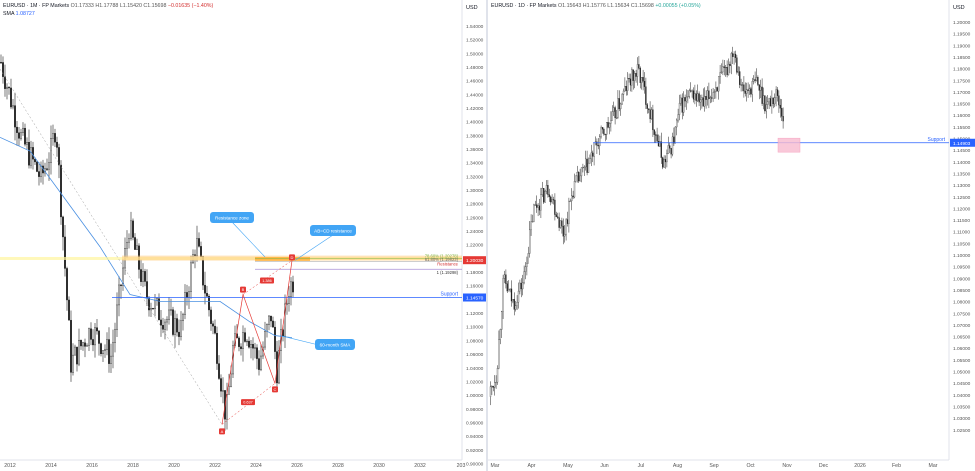 The image size is (975, 471). Describe the element at coordinates (475, 177) in the screenshot. I see `price-tick-label: 1.32000` at that location.